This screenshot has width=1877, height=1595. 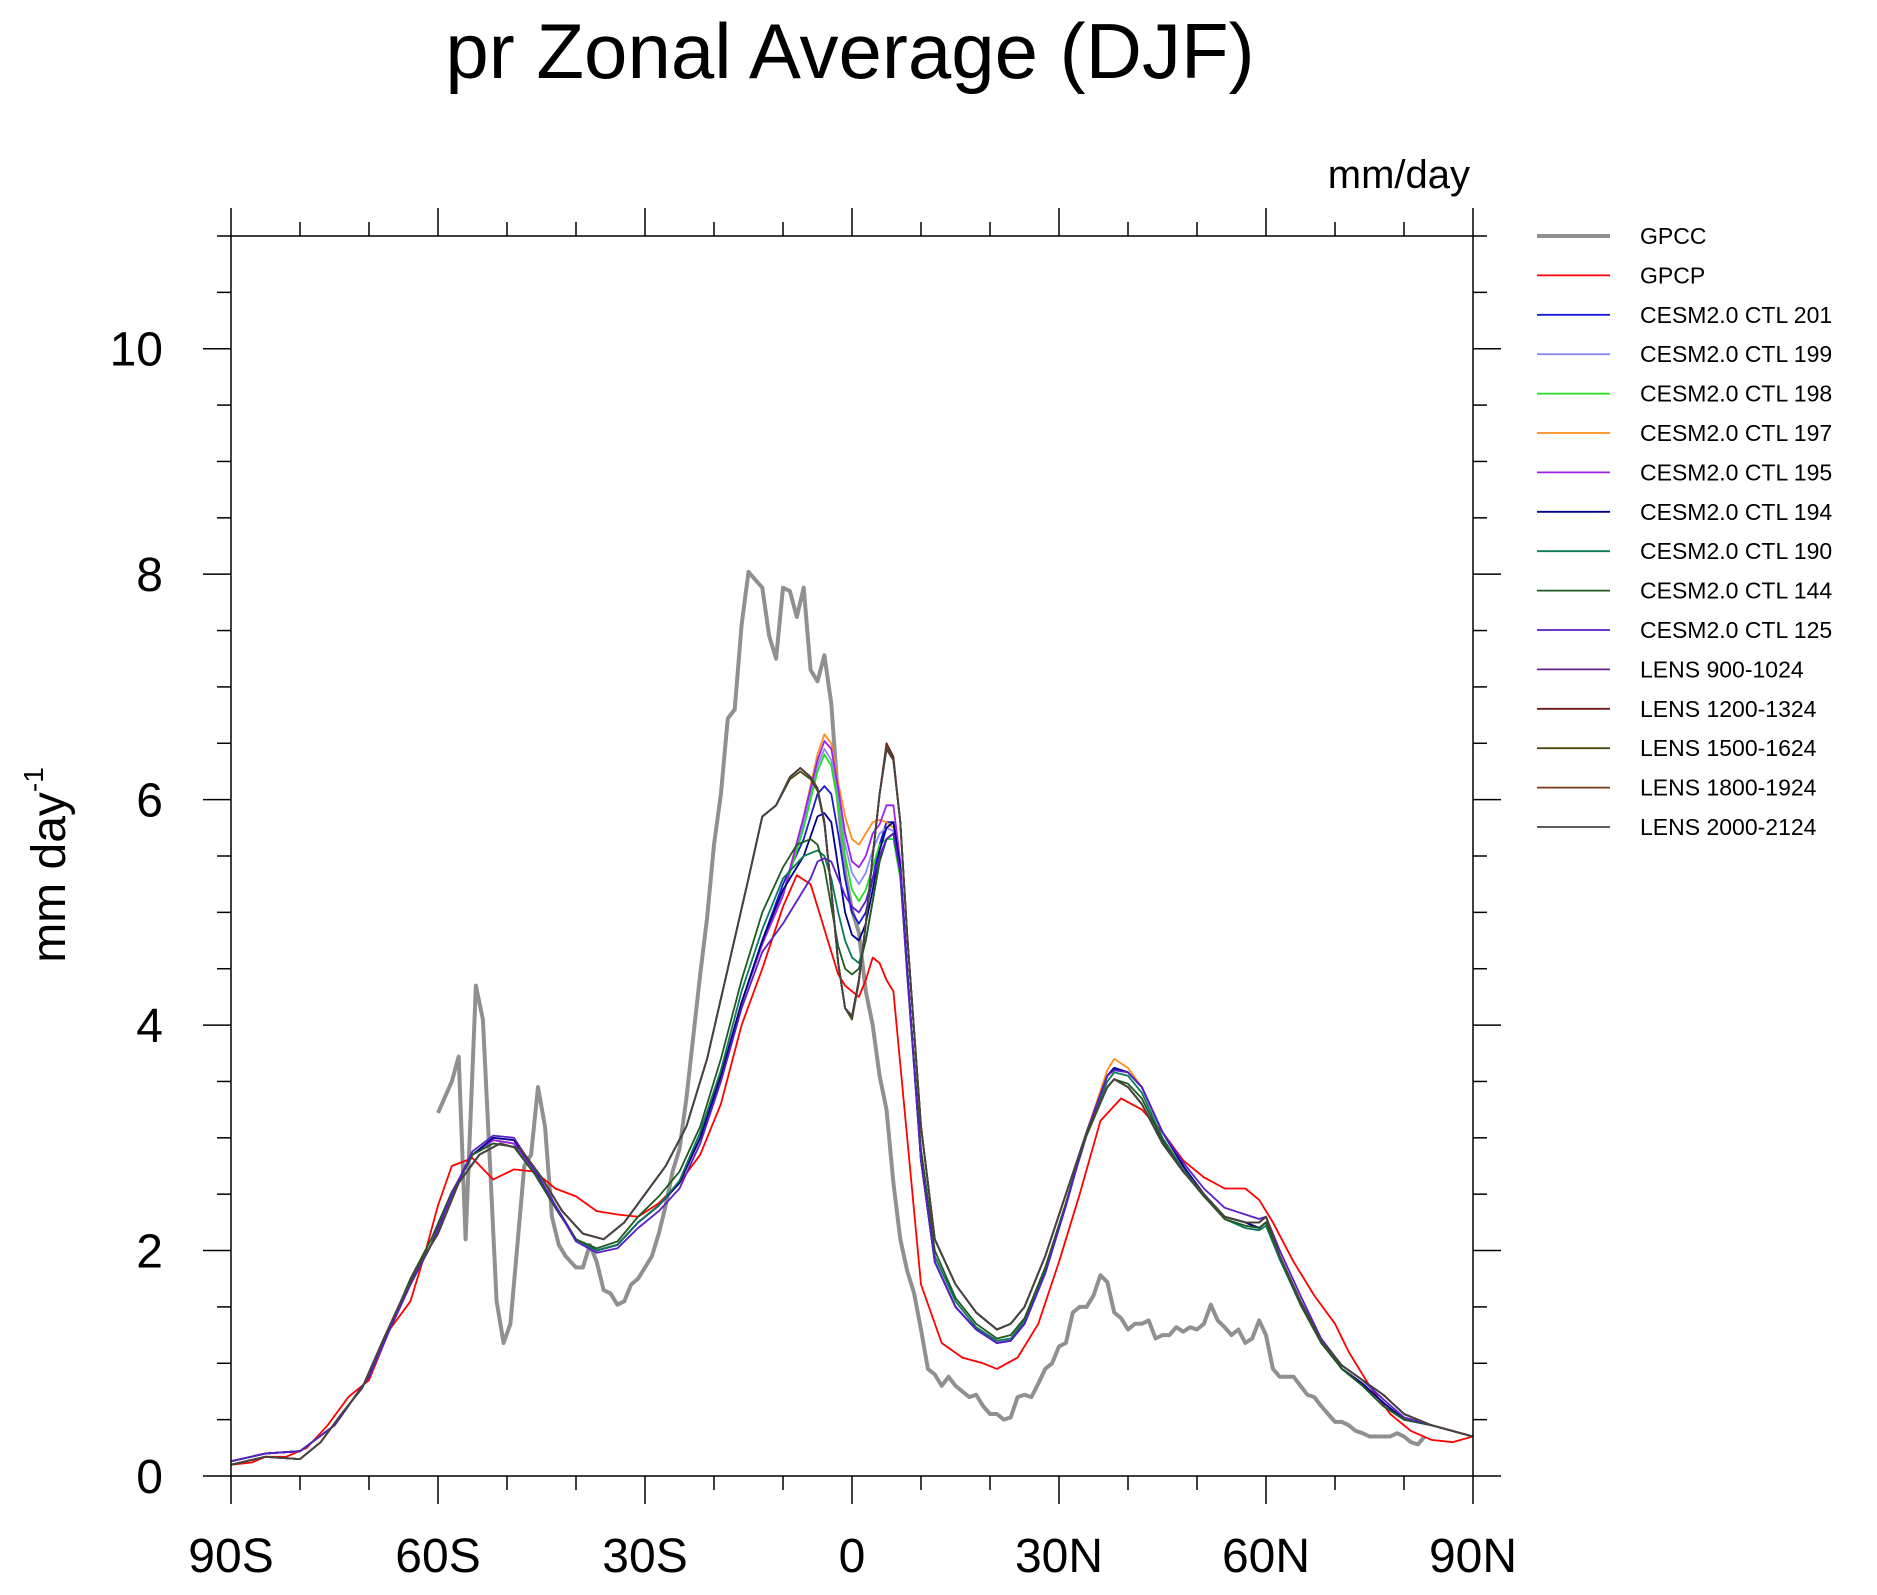 What do you see at coordinates (136, 350) in the screenshot?
I see `y-tick-label: 10` at bounding box center [136, 350].